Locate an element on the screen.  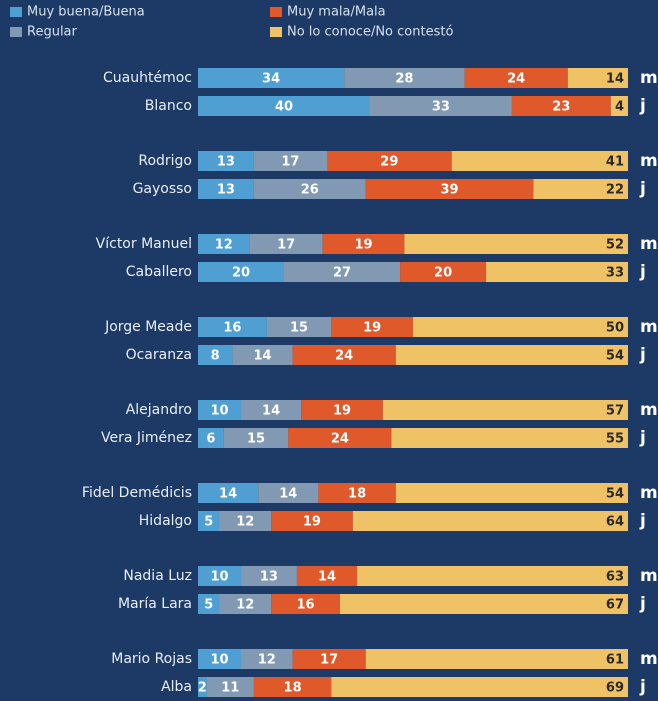
value-label: 22 is located at coordinates (615, 190).